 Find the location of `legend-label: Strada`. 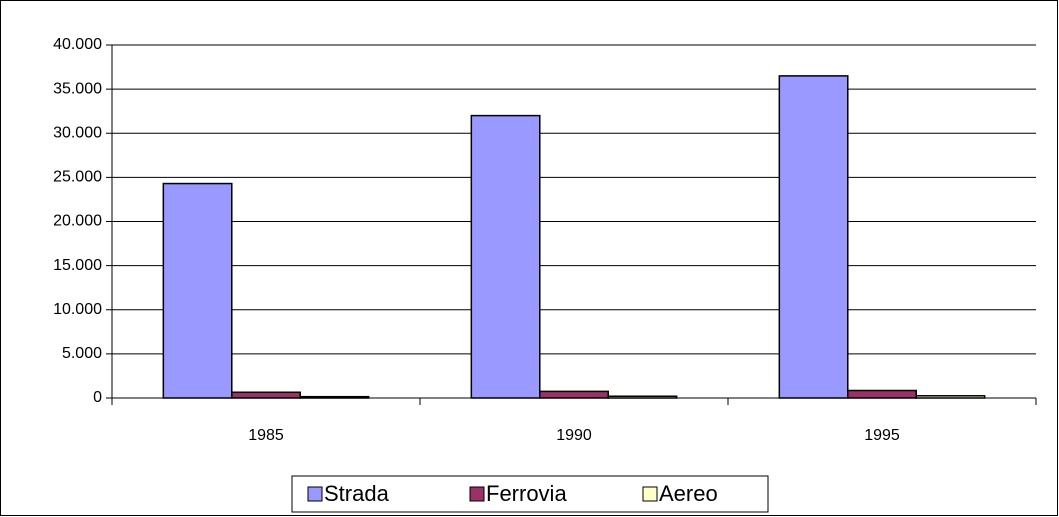

legend-label: Strada is located at coordinates (357, 493).